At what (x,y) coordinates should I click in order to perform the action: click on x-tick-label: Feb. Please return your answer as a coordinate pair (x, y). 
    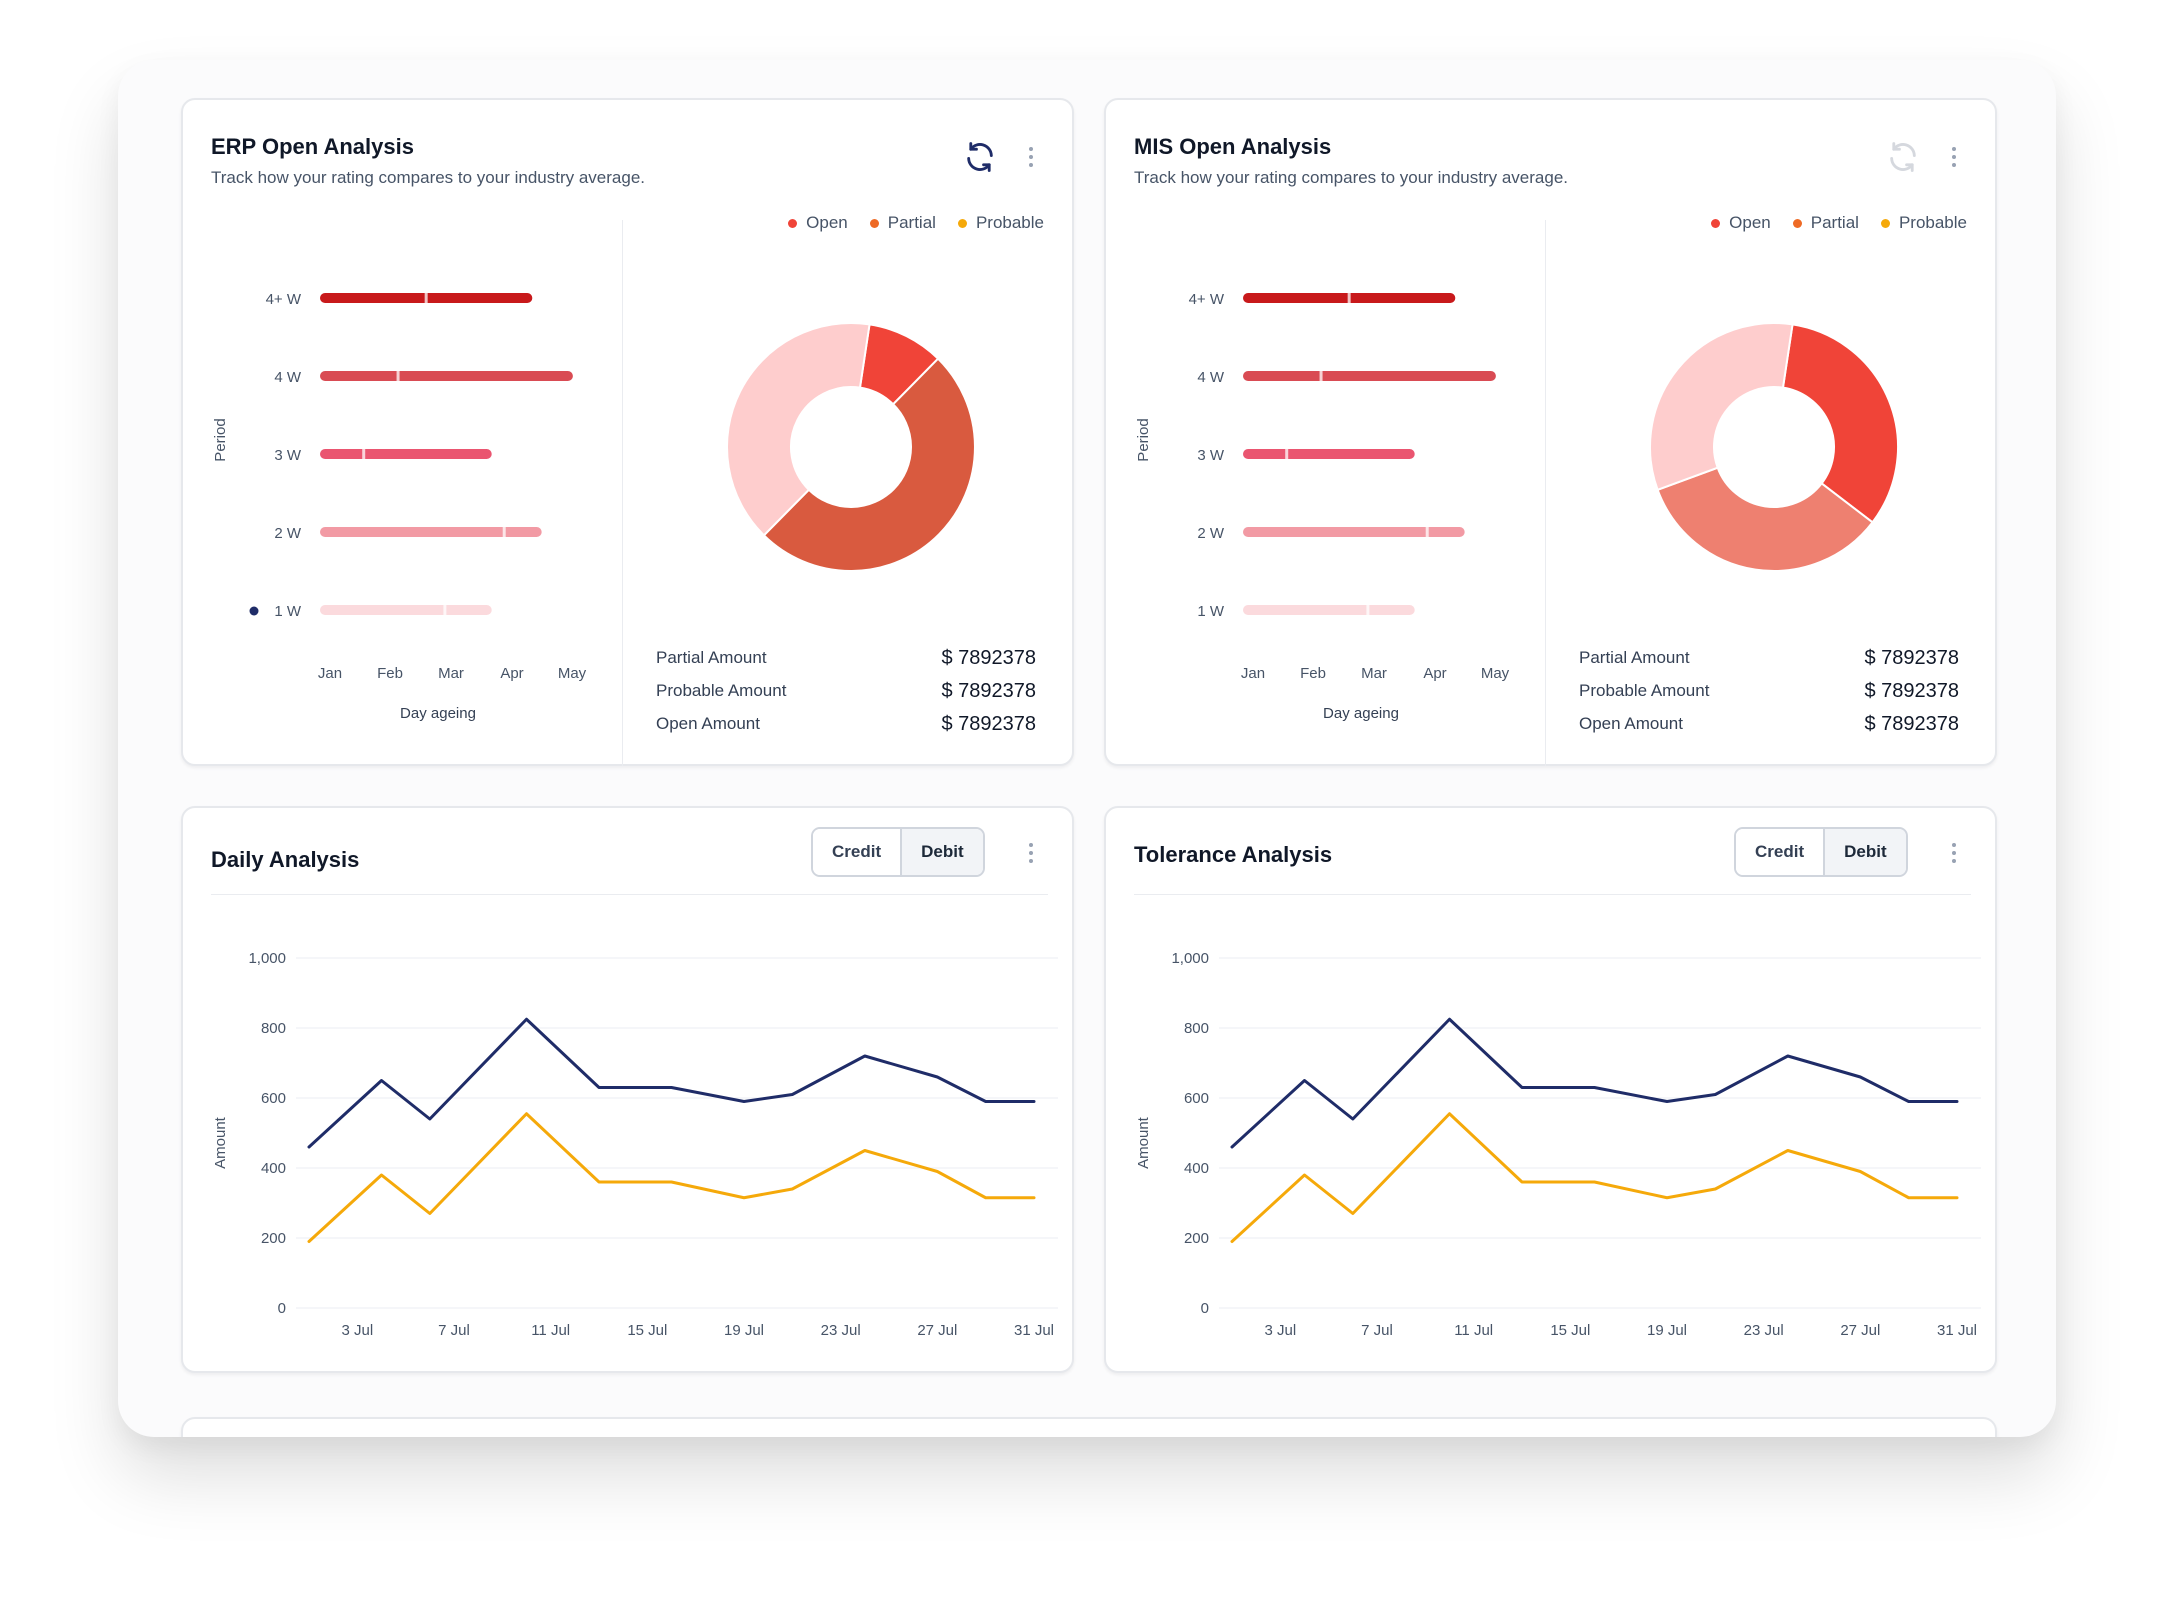
    Looking at the image, I should click on (390, 673).